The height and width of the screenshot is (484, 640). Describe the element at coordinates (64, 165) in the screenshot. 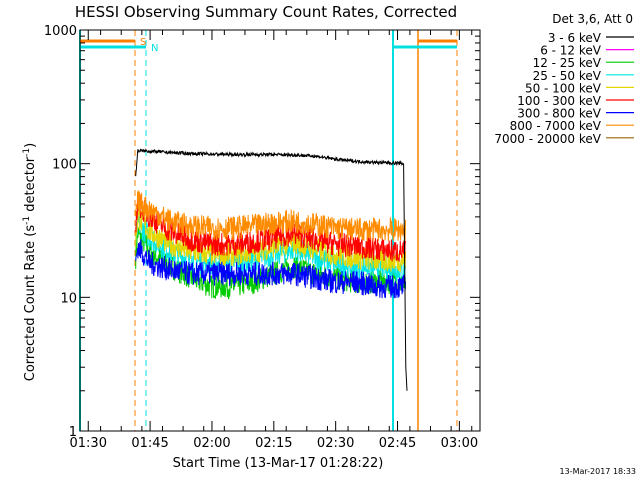

I see `y-tick-label: 100` at that location.